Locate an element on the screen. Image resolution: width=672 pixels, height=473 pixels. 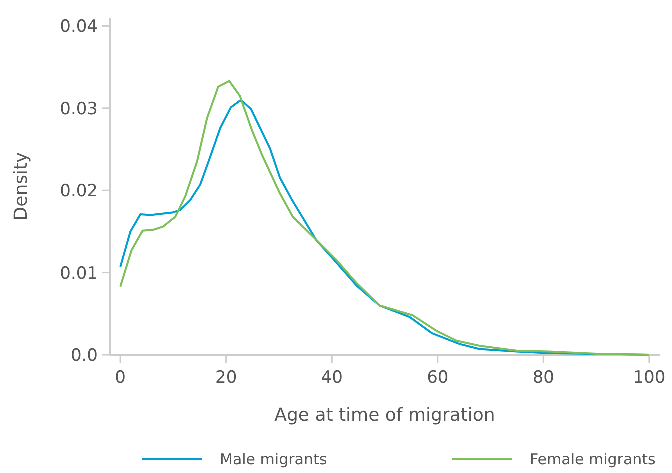
y-tick-label: 0.0 is located at coordinates (84, 356).